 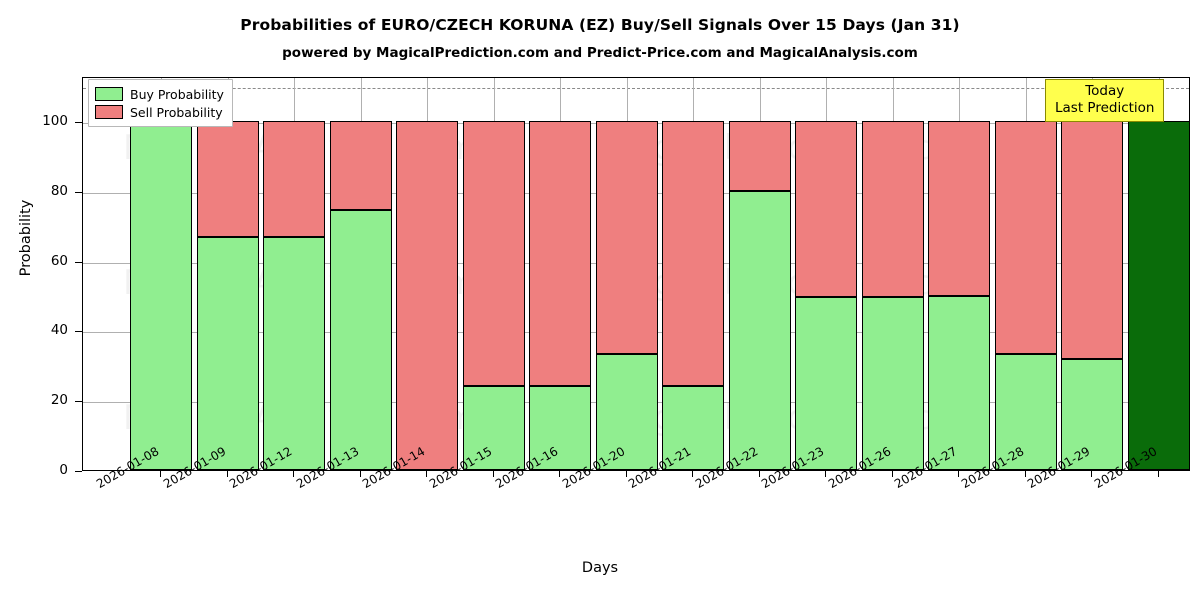 I want to click on today-annotation-line2: Last Prediction, so click(x=1105, y=107).